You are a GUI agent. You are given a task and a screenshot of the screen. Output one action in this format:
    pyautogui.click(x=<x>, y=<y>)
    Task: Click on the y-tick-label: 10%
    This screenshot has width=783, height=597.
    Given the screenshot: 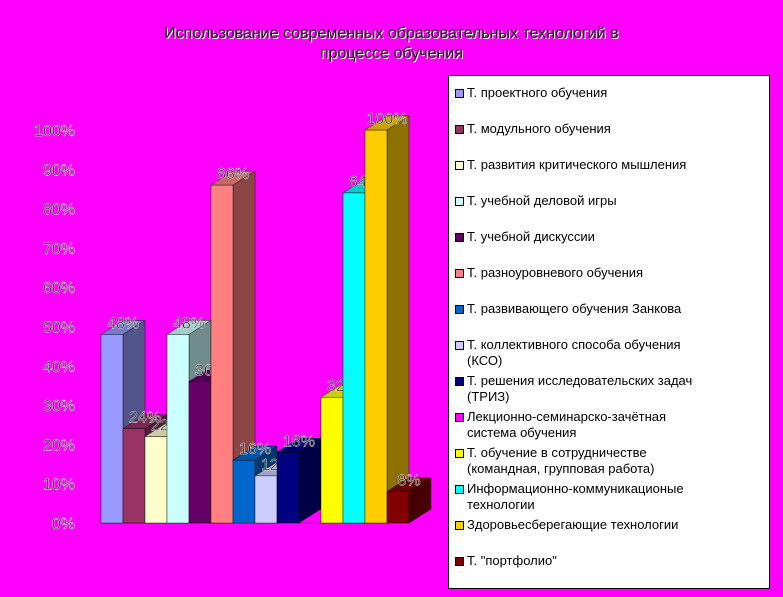 What is the action you would take?
    pyautogui.click(x=59, y=485)
    